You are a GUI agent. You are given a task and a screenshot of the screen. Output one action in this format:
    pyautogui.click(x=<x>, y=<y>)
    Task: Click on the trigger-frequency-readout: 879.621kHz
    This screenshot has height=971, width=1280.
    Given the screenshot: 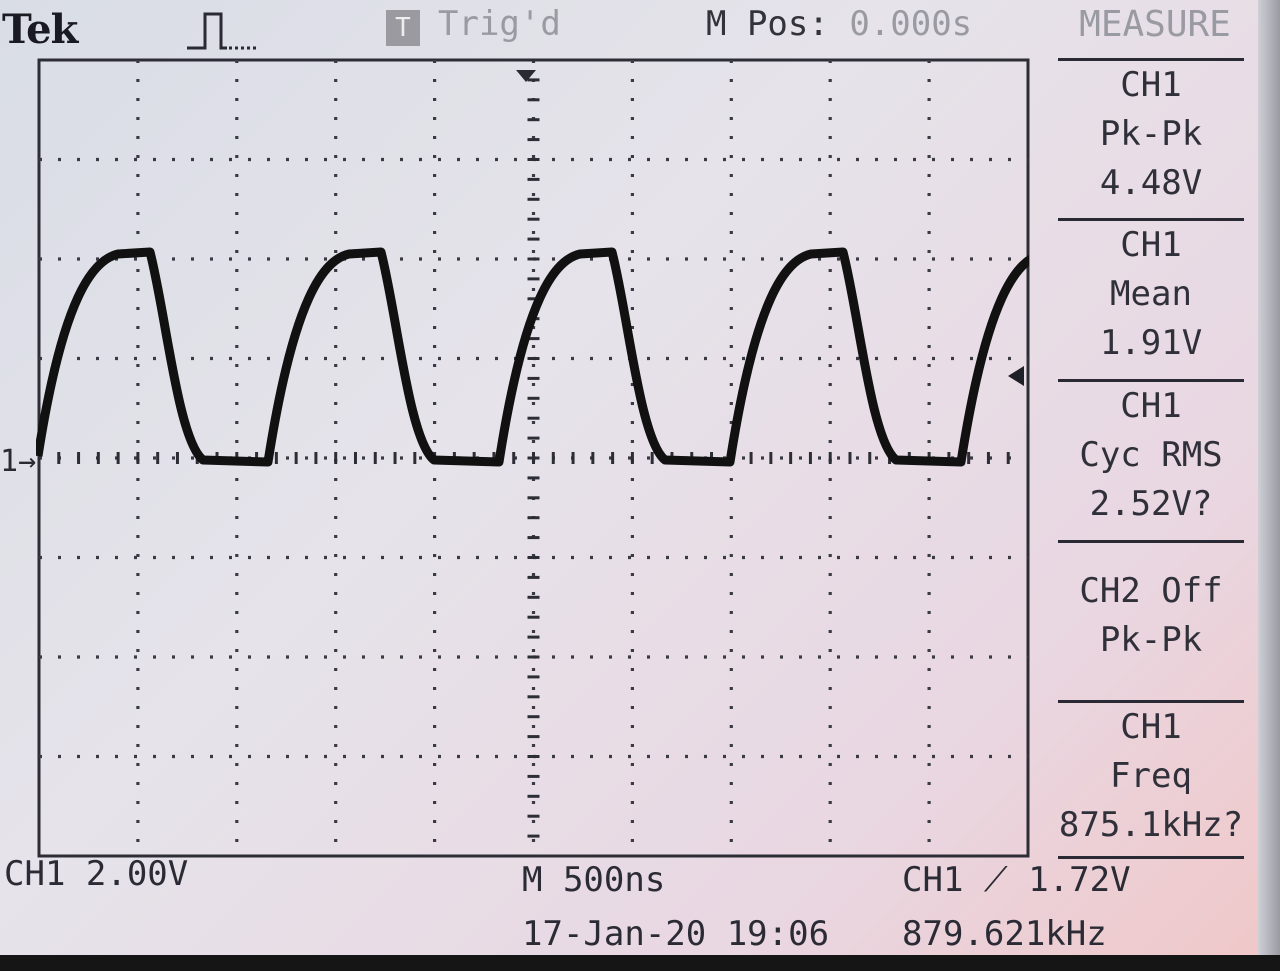 What is the action you would take?
    pyautogui.click(x=1004, y=934)
    